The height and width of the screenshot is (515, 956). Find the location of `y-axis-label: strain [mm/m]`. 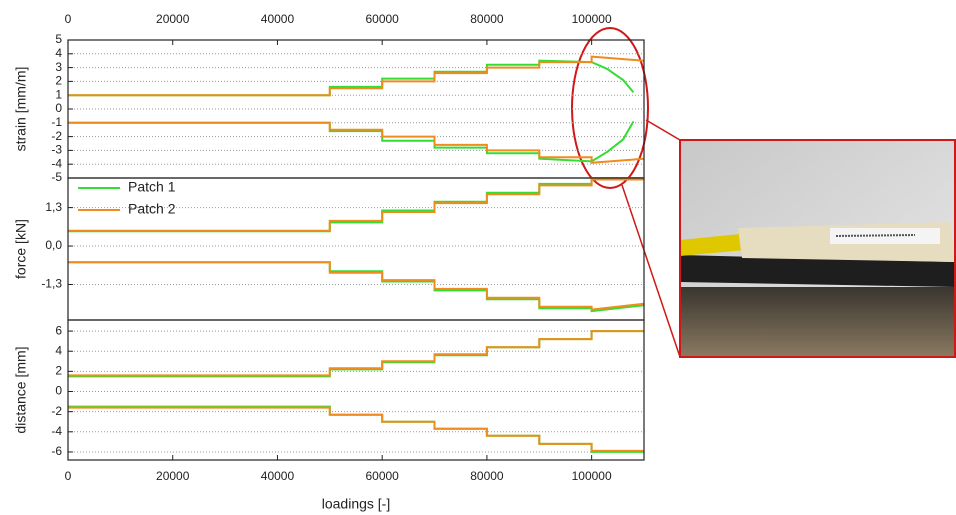

y-axis-label: strain [mm/m] is located at coordinates (21, 109).